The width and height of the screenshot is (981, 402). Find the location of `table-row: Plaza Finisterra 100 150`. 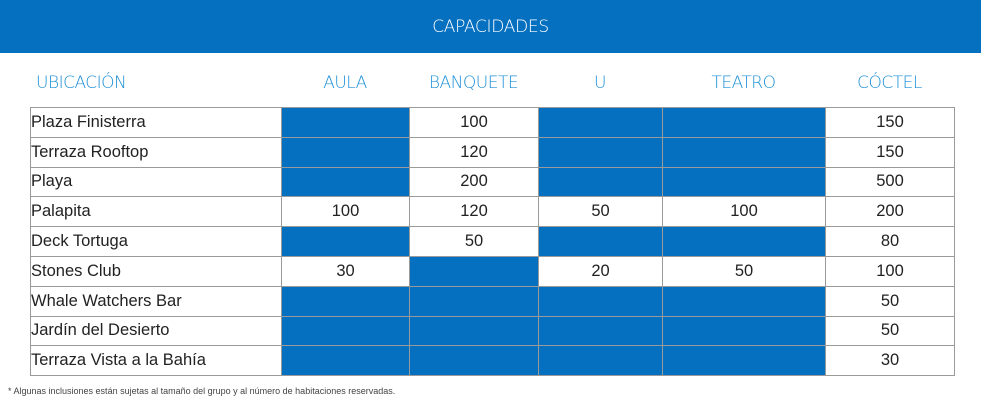

table-row: Plaza Finisterra 100 150 is located at coordinates (492, 122).